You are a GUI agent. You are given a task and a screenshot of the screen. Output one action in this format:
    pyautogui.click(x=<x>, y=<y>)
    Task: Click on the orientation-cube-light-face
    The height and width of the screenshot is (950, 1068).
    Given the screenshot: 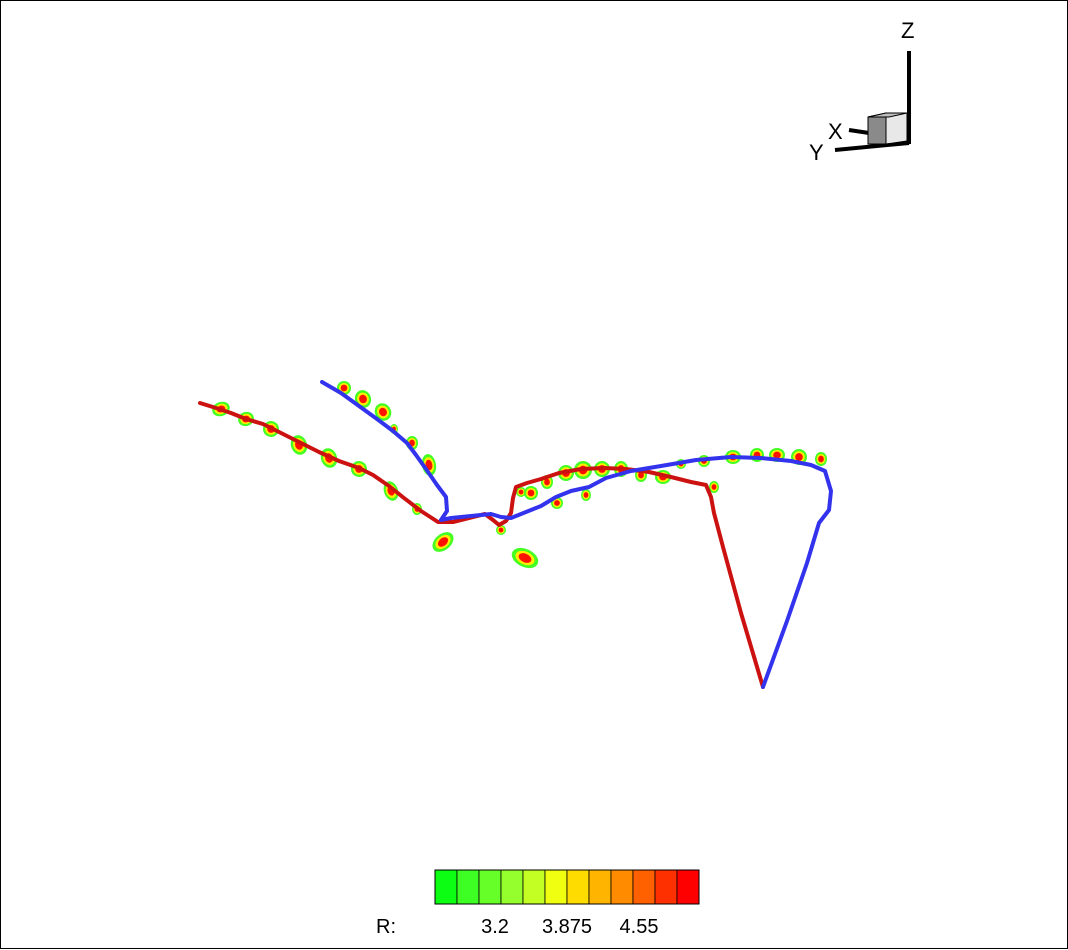 What is the action you would take?
    pyautogui.click(x=896, y=128)
    